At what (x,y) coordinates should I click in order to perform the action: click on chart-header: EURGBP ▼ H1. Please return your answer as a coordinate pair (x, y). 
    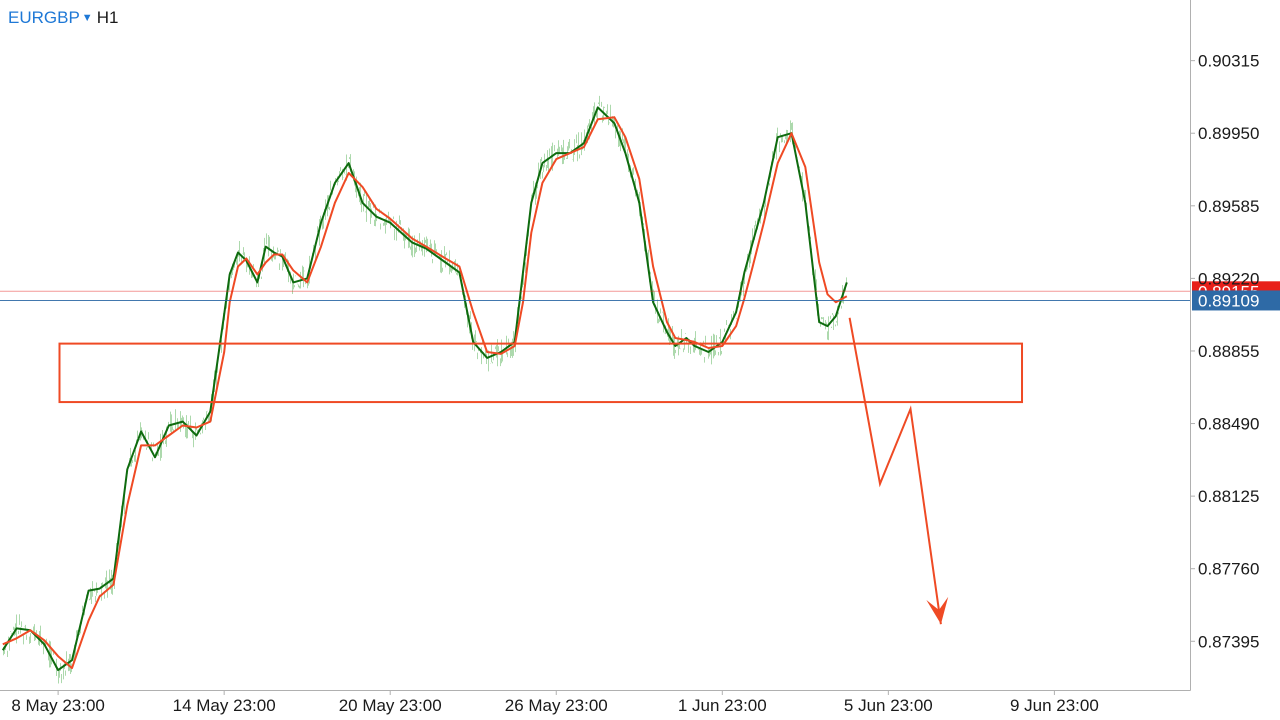
    Looking at the image, I should click on (63, 18).